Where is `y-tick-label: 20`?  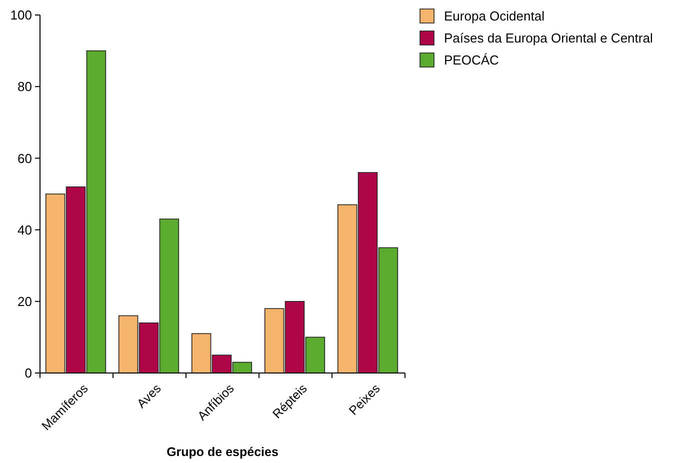
y-tick-label: 20 is located at coordinates (25, 301).